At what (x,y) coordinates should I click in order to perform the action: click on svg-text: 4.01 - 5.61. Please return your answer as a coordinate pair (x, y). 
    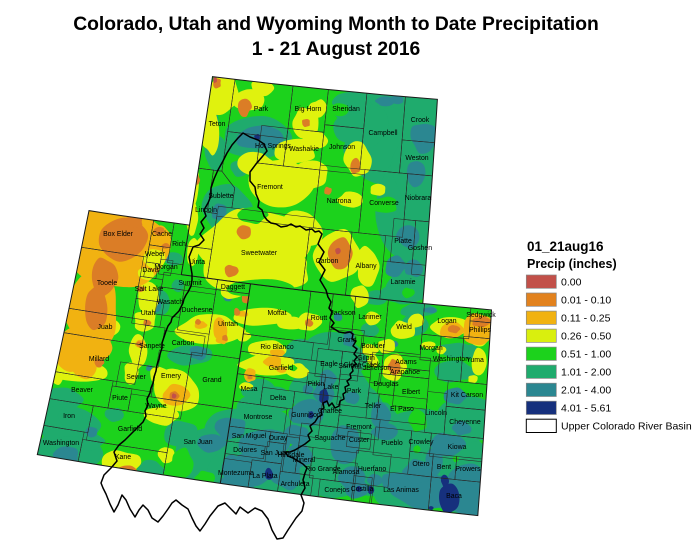
    Looking at the image, I should click on (586, 409).